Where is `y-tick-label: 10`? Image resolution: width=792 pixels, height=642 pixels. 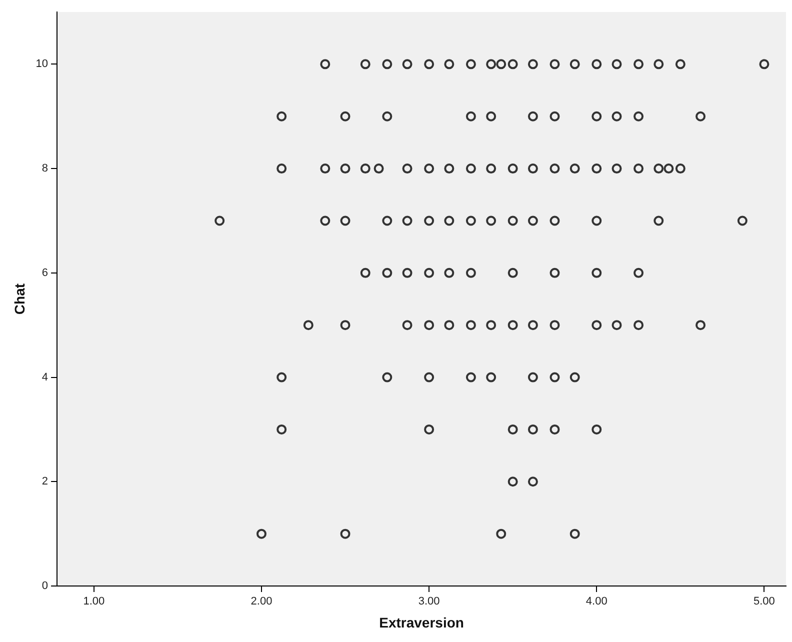 y-tick-label: 10 is located at coordinates (42, 64).